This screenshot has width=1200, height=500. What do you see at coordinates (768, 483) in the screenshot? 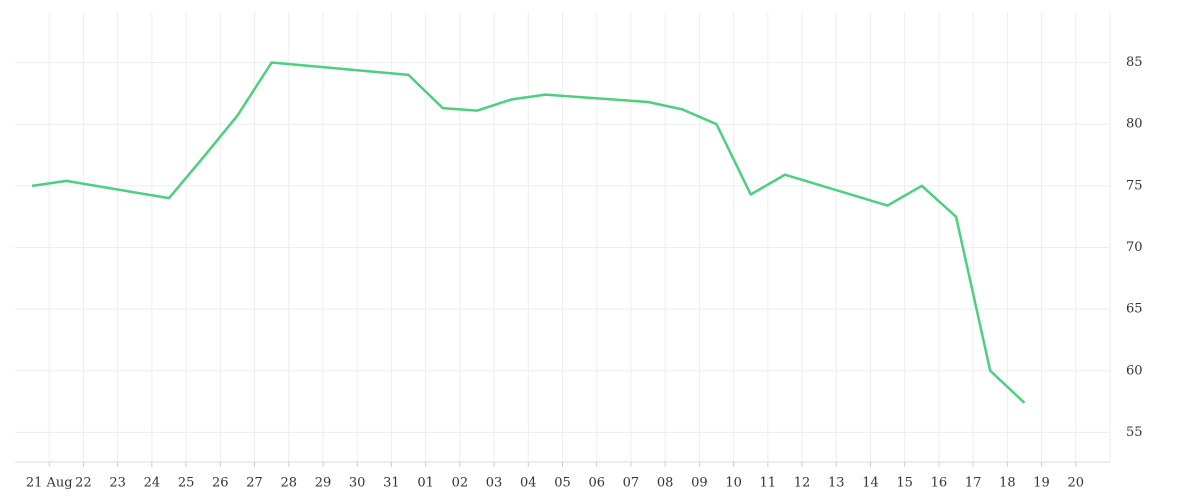
I see `x-tick-label: 11` at bounding box center [768, 483].